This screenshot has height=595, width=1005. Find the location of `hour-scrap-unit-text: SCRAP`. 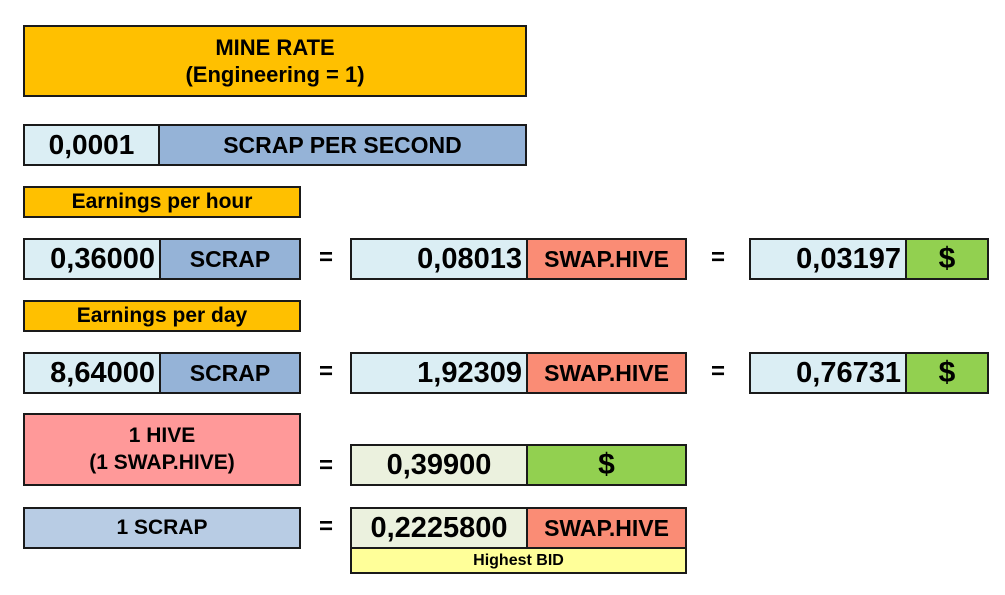

hour-scrap-unit-text: SCRAP is located at coordinates (230, 258).